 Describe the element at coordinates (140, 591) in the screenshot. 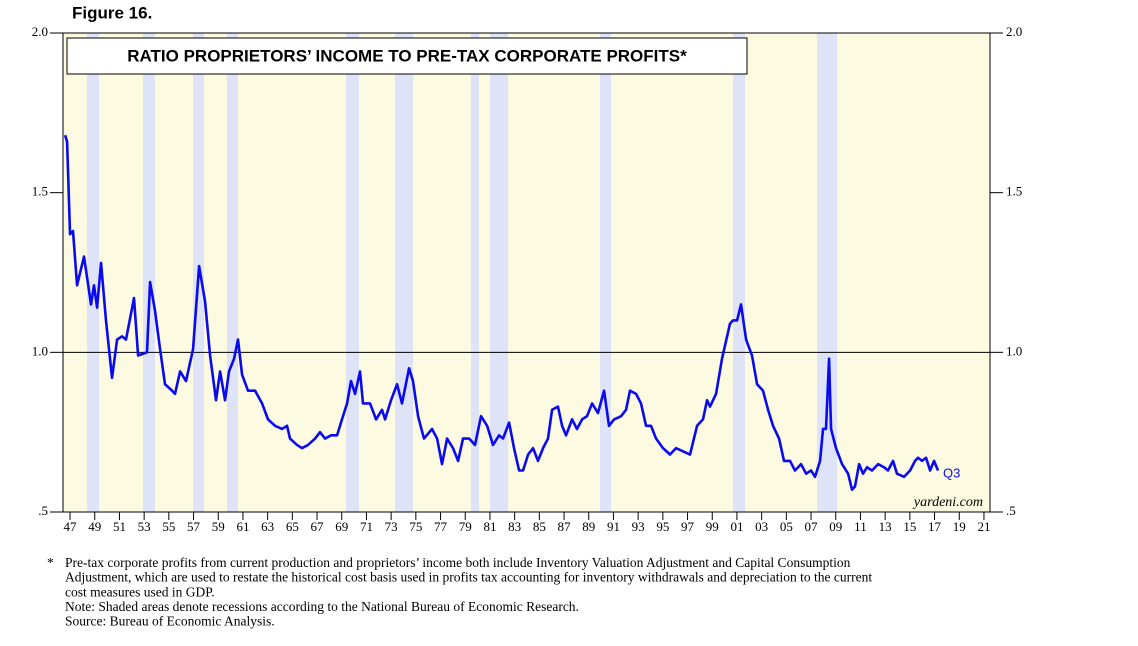

I see `footnote-line: cost measures used in GDP.` at that location.